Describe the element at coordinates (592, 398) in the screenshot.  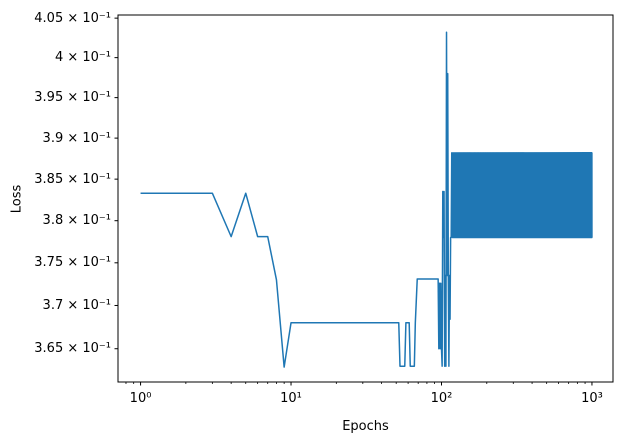
I see `x-tick-label: 10³` at that location.